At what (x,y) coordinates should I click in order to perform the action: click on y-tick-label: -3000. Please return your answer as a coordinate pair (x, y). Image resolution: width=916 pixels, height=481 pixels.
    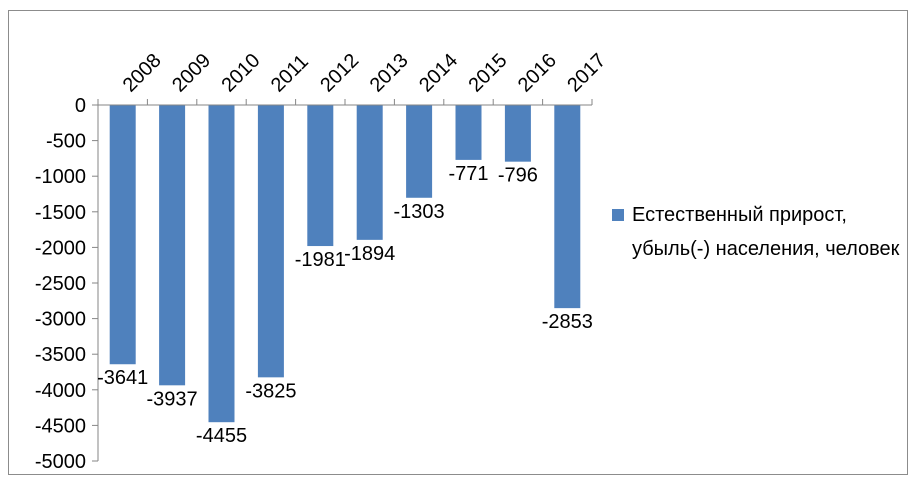
    Looking at the image, I should click on (60, 320).